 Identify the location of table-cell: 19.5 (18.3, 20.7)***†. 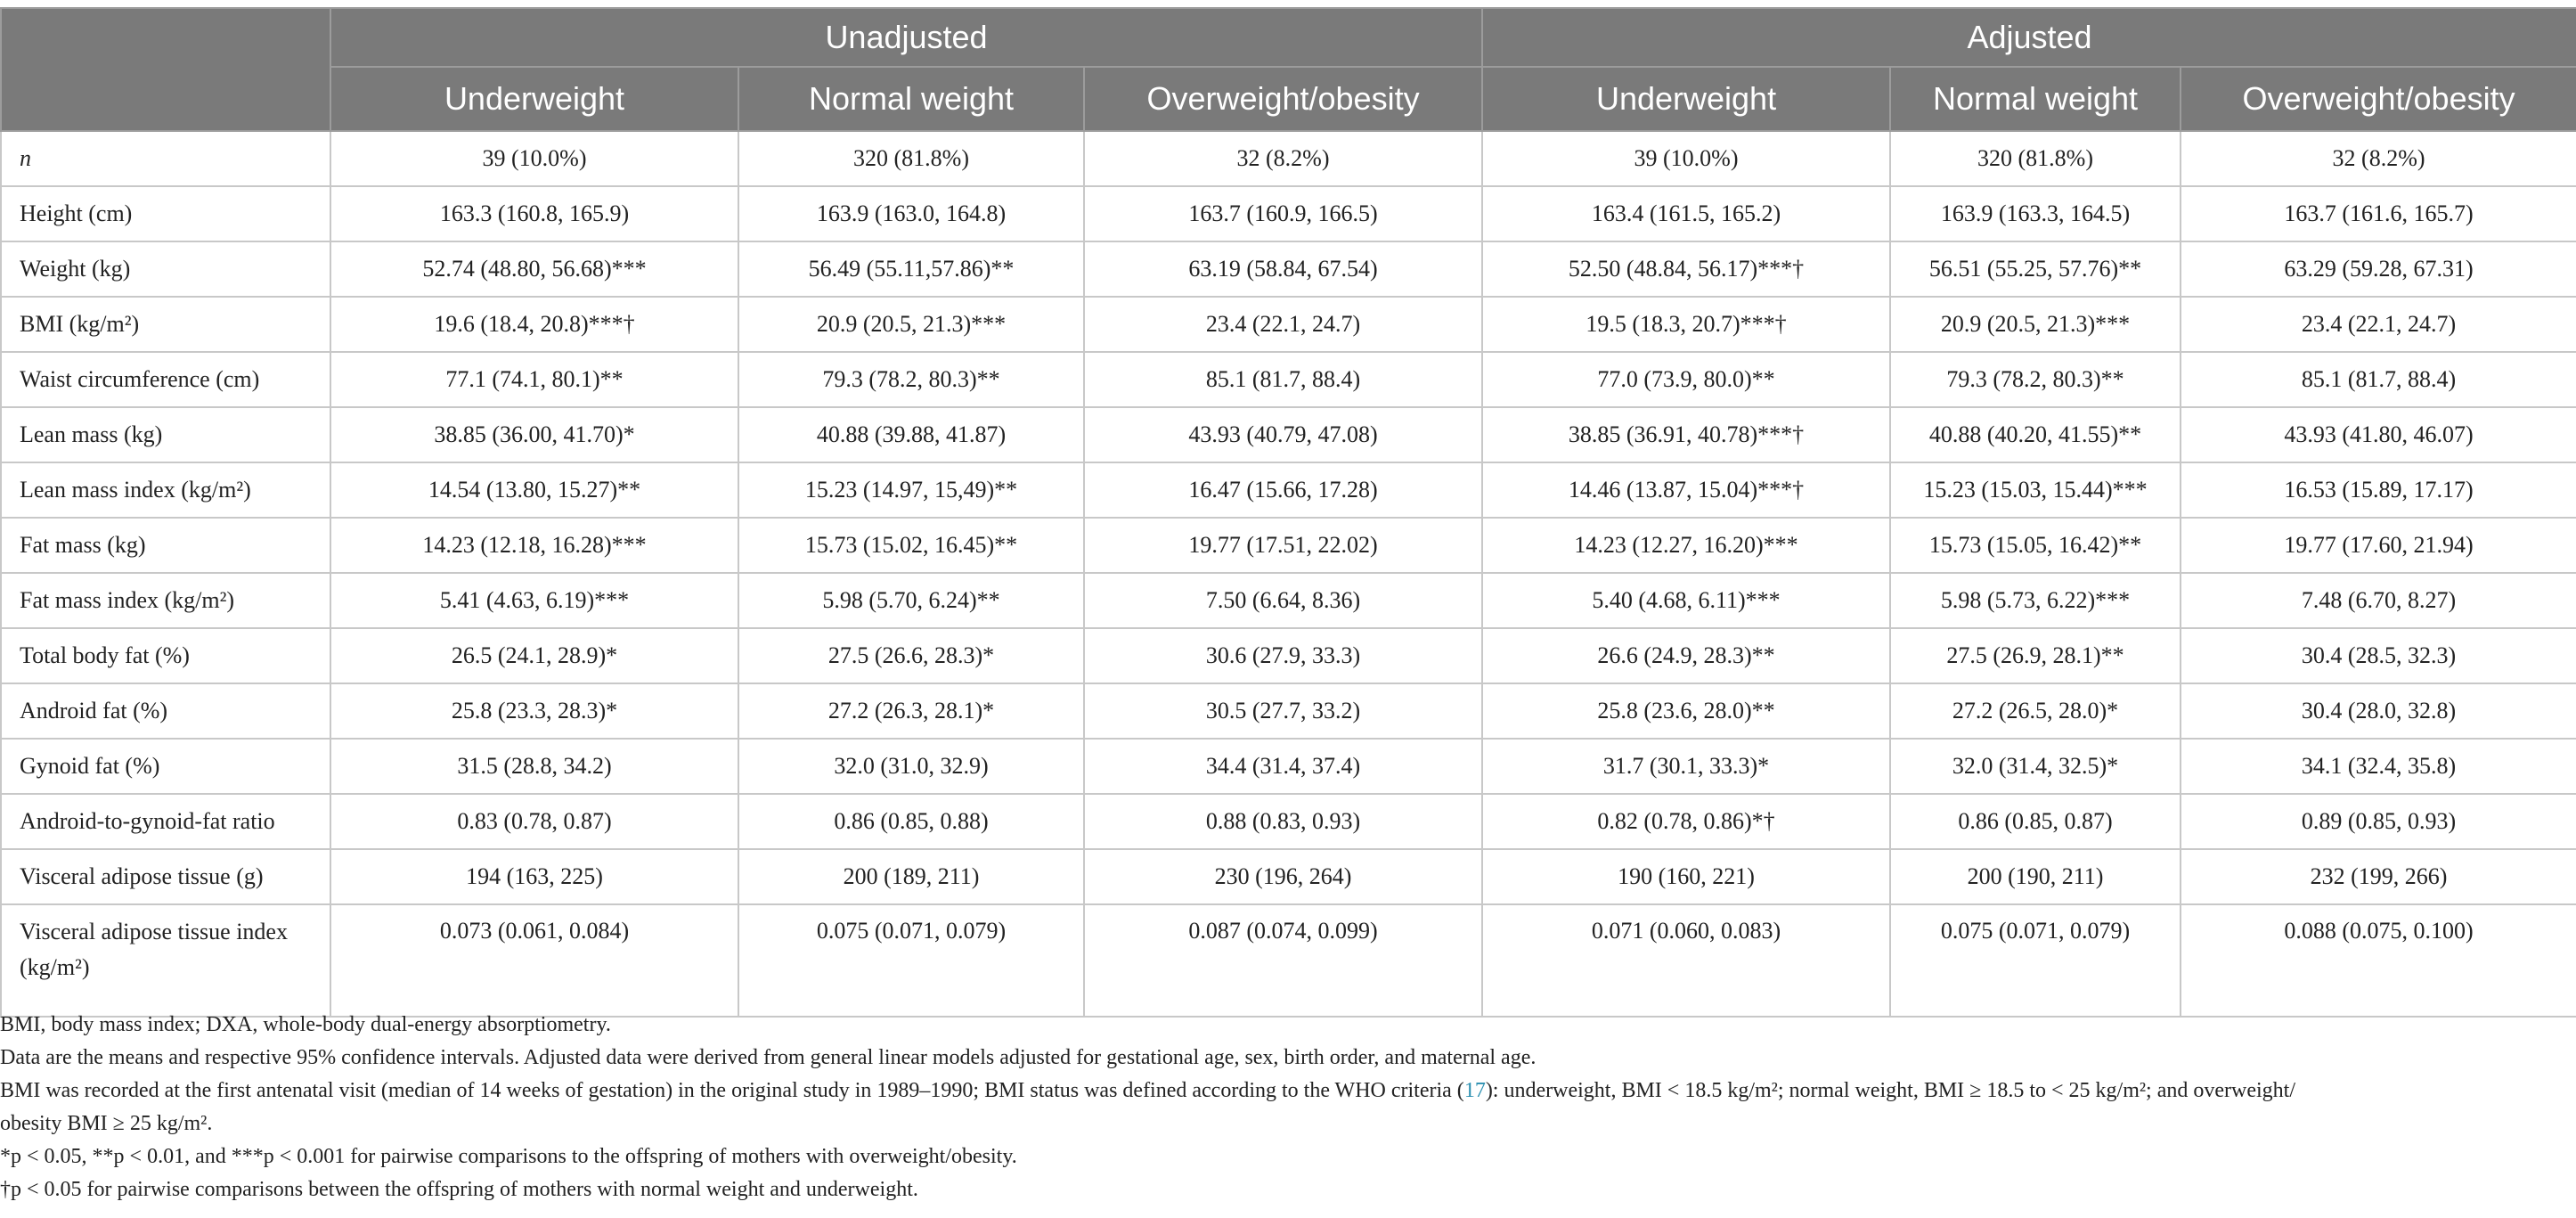
(1687, 324).